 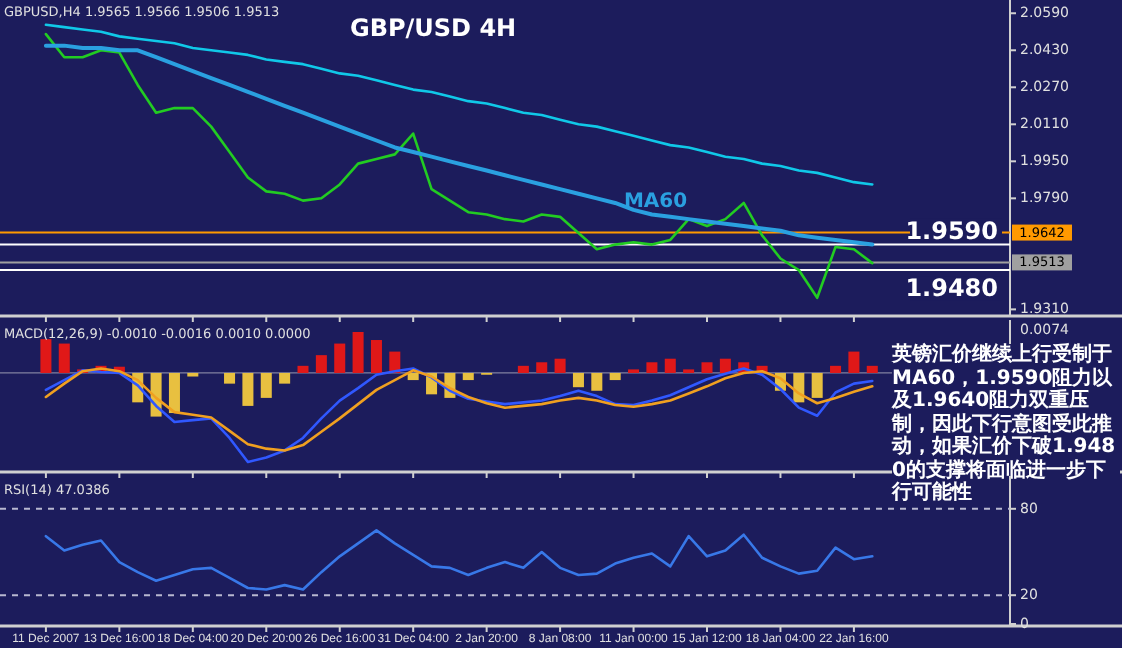 I want to click on line-series, so click(x=459, y=560).